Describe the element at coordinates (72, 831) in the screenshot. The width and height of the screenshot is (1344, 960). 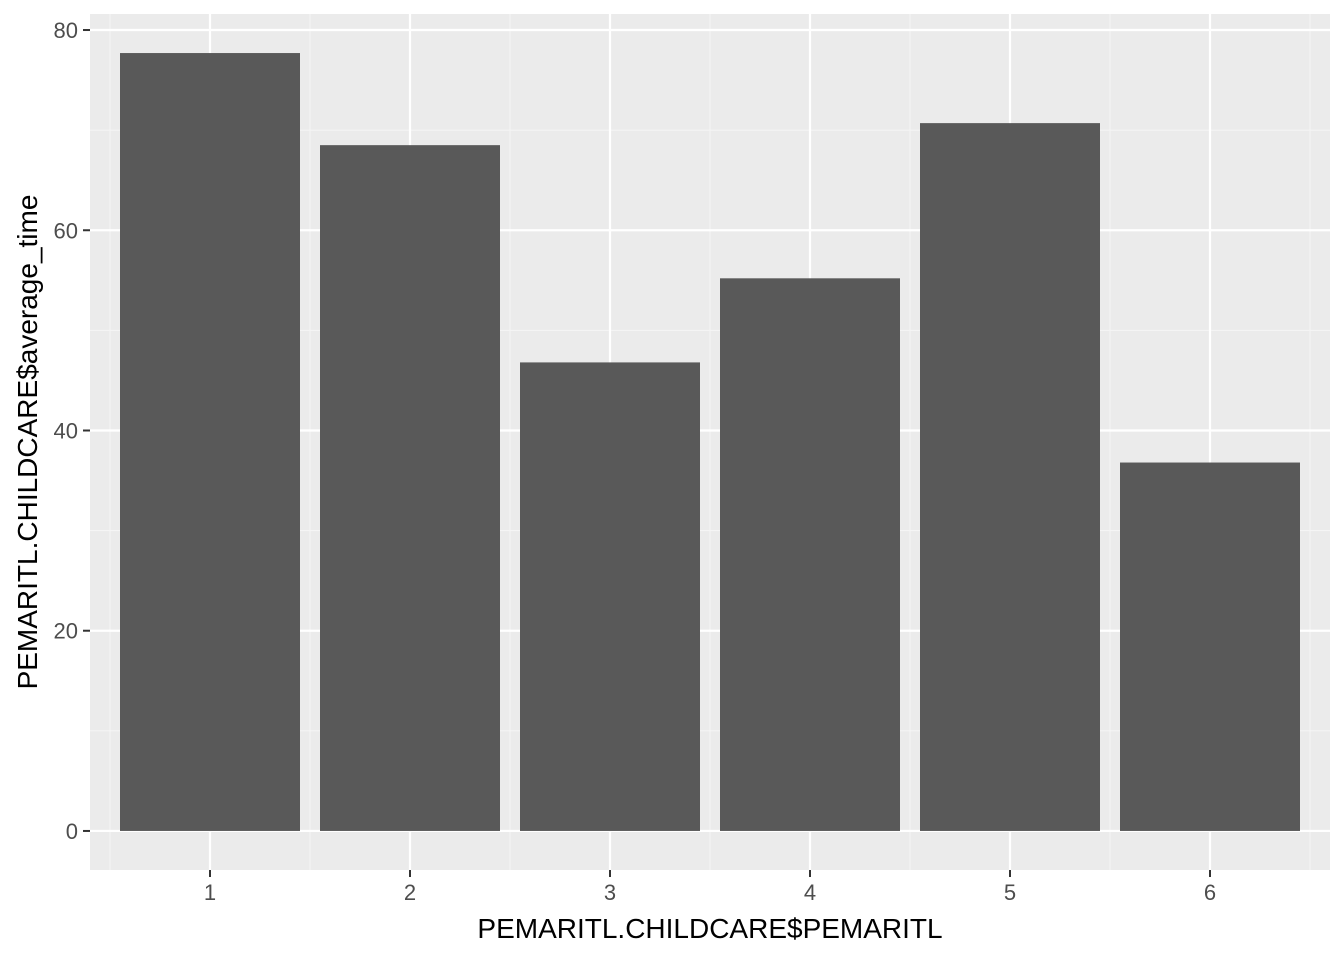
I see `y-tick-label: 0` at that location.